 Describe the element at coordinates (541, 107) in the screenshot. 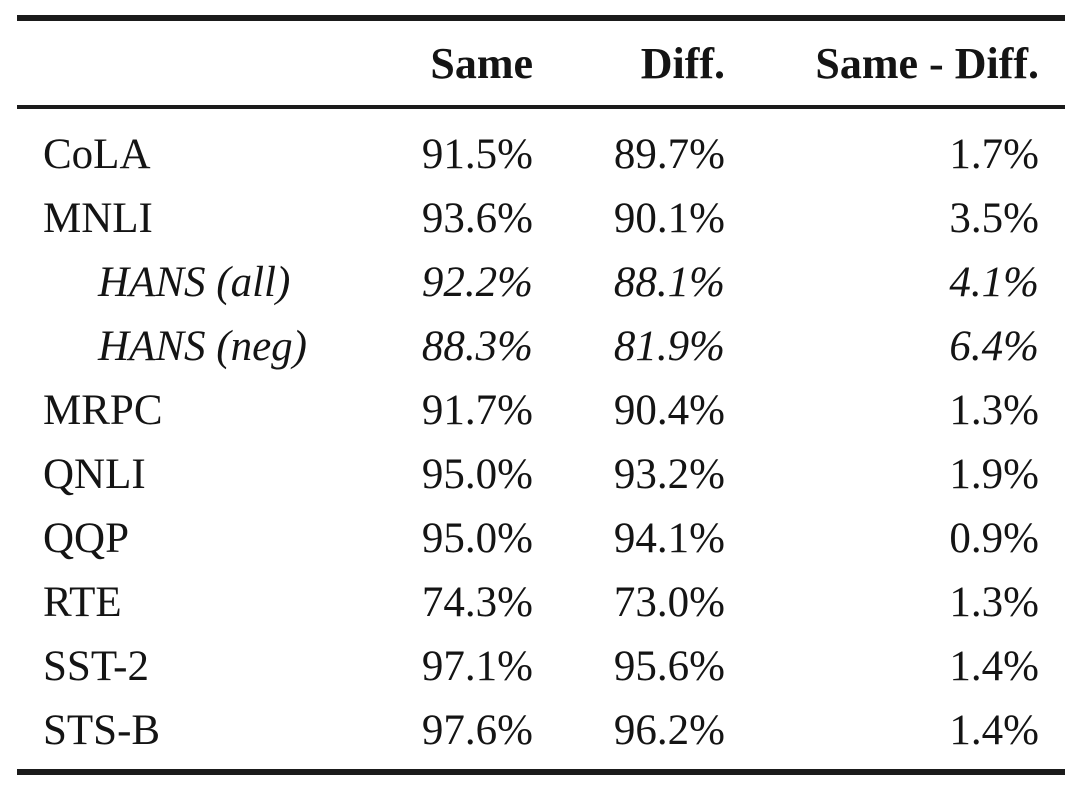

I see `table-mid-rule` at that location.